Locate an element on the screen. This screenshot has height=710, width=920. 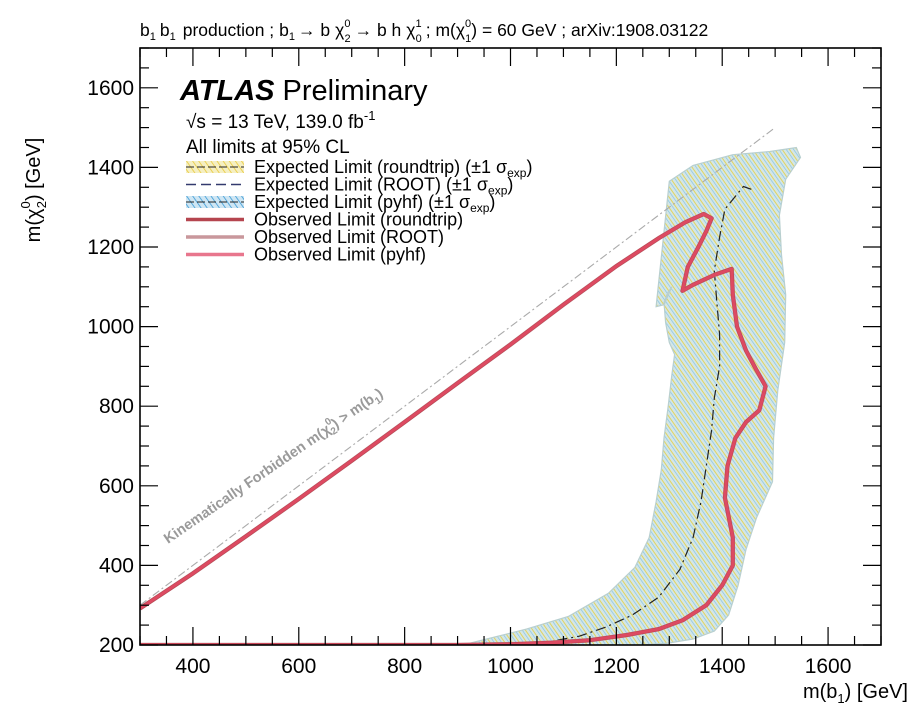
legend-label: Expected Limit (ROOT) (±1 σexp) is located at coordinates (383, 186).